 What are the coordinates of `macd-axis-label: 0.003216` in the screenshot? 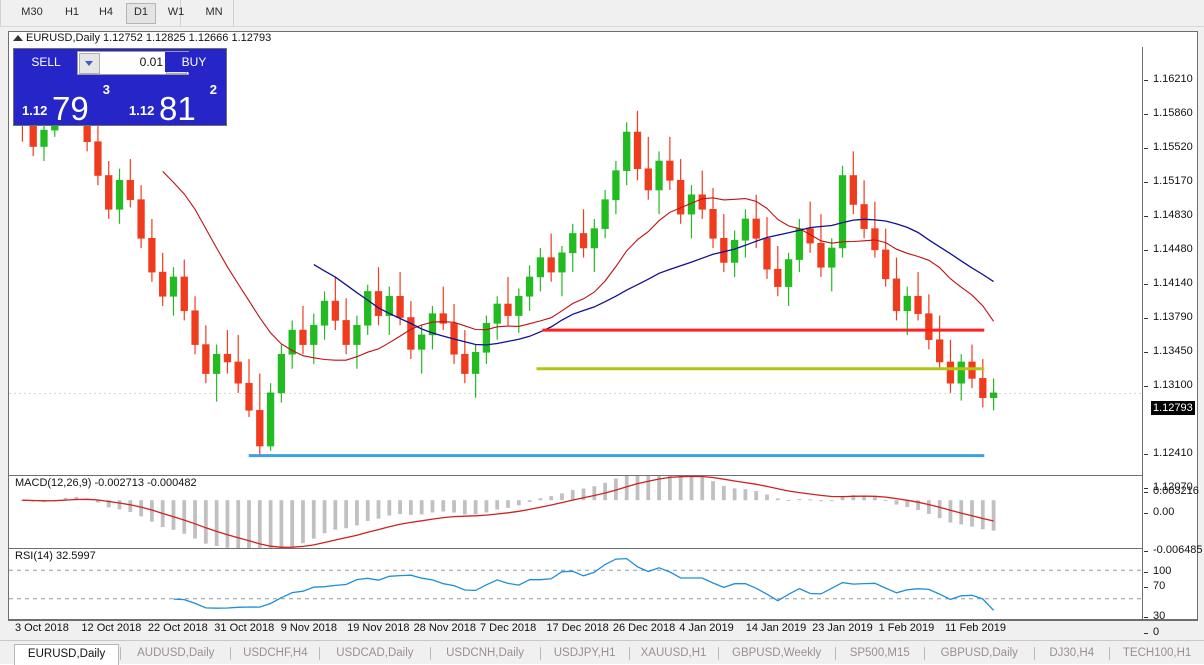 It's located at (1176, 491).